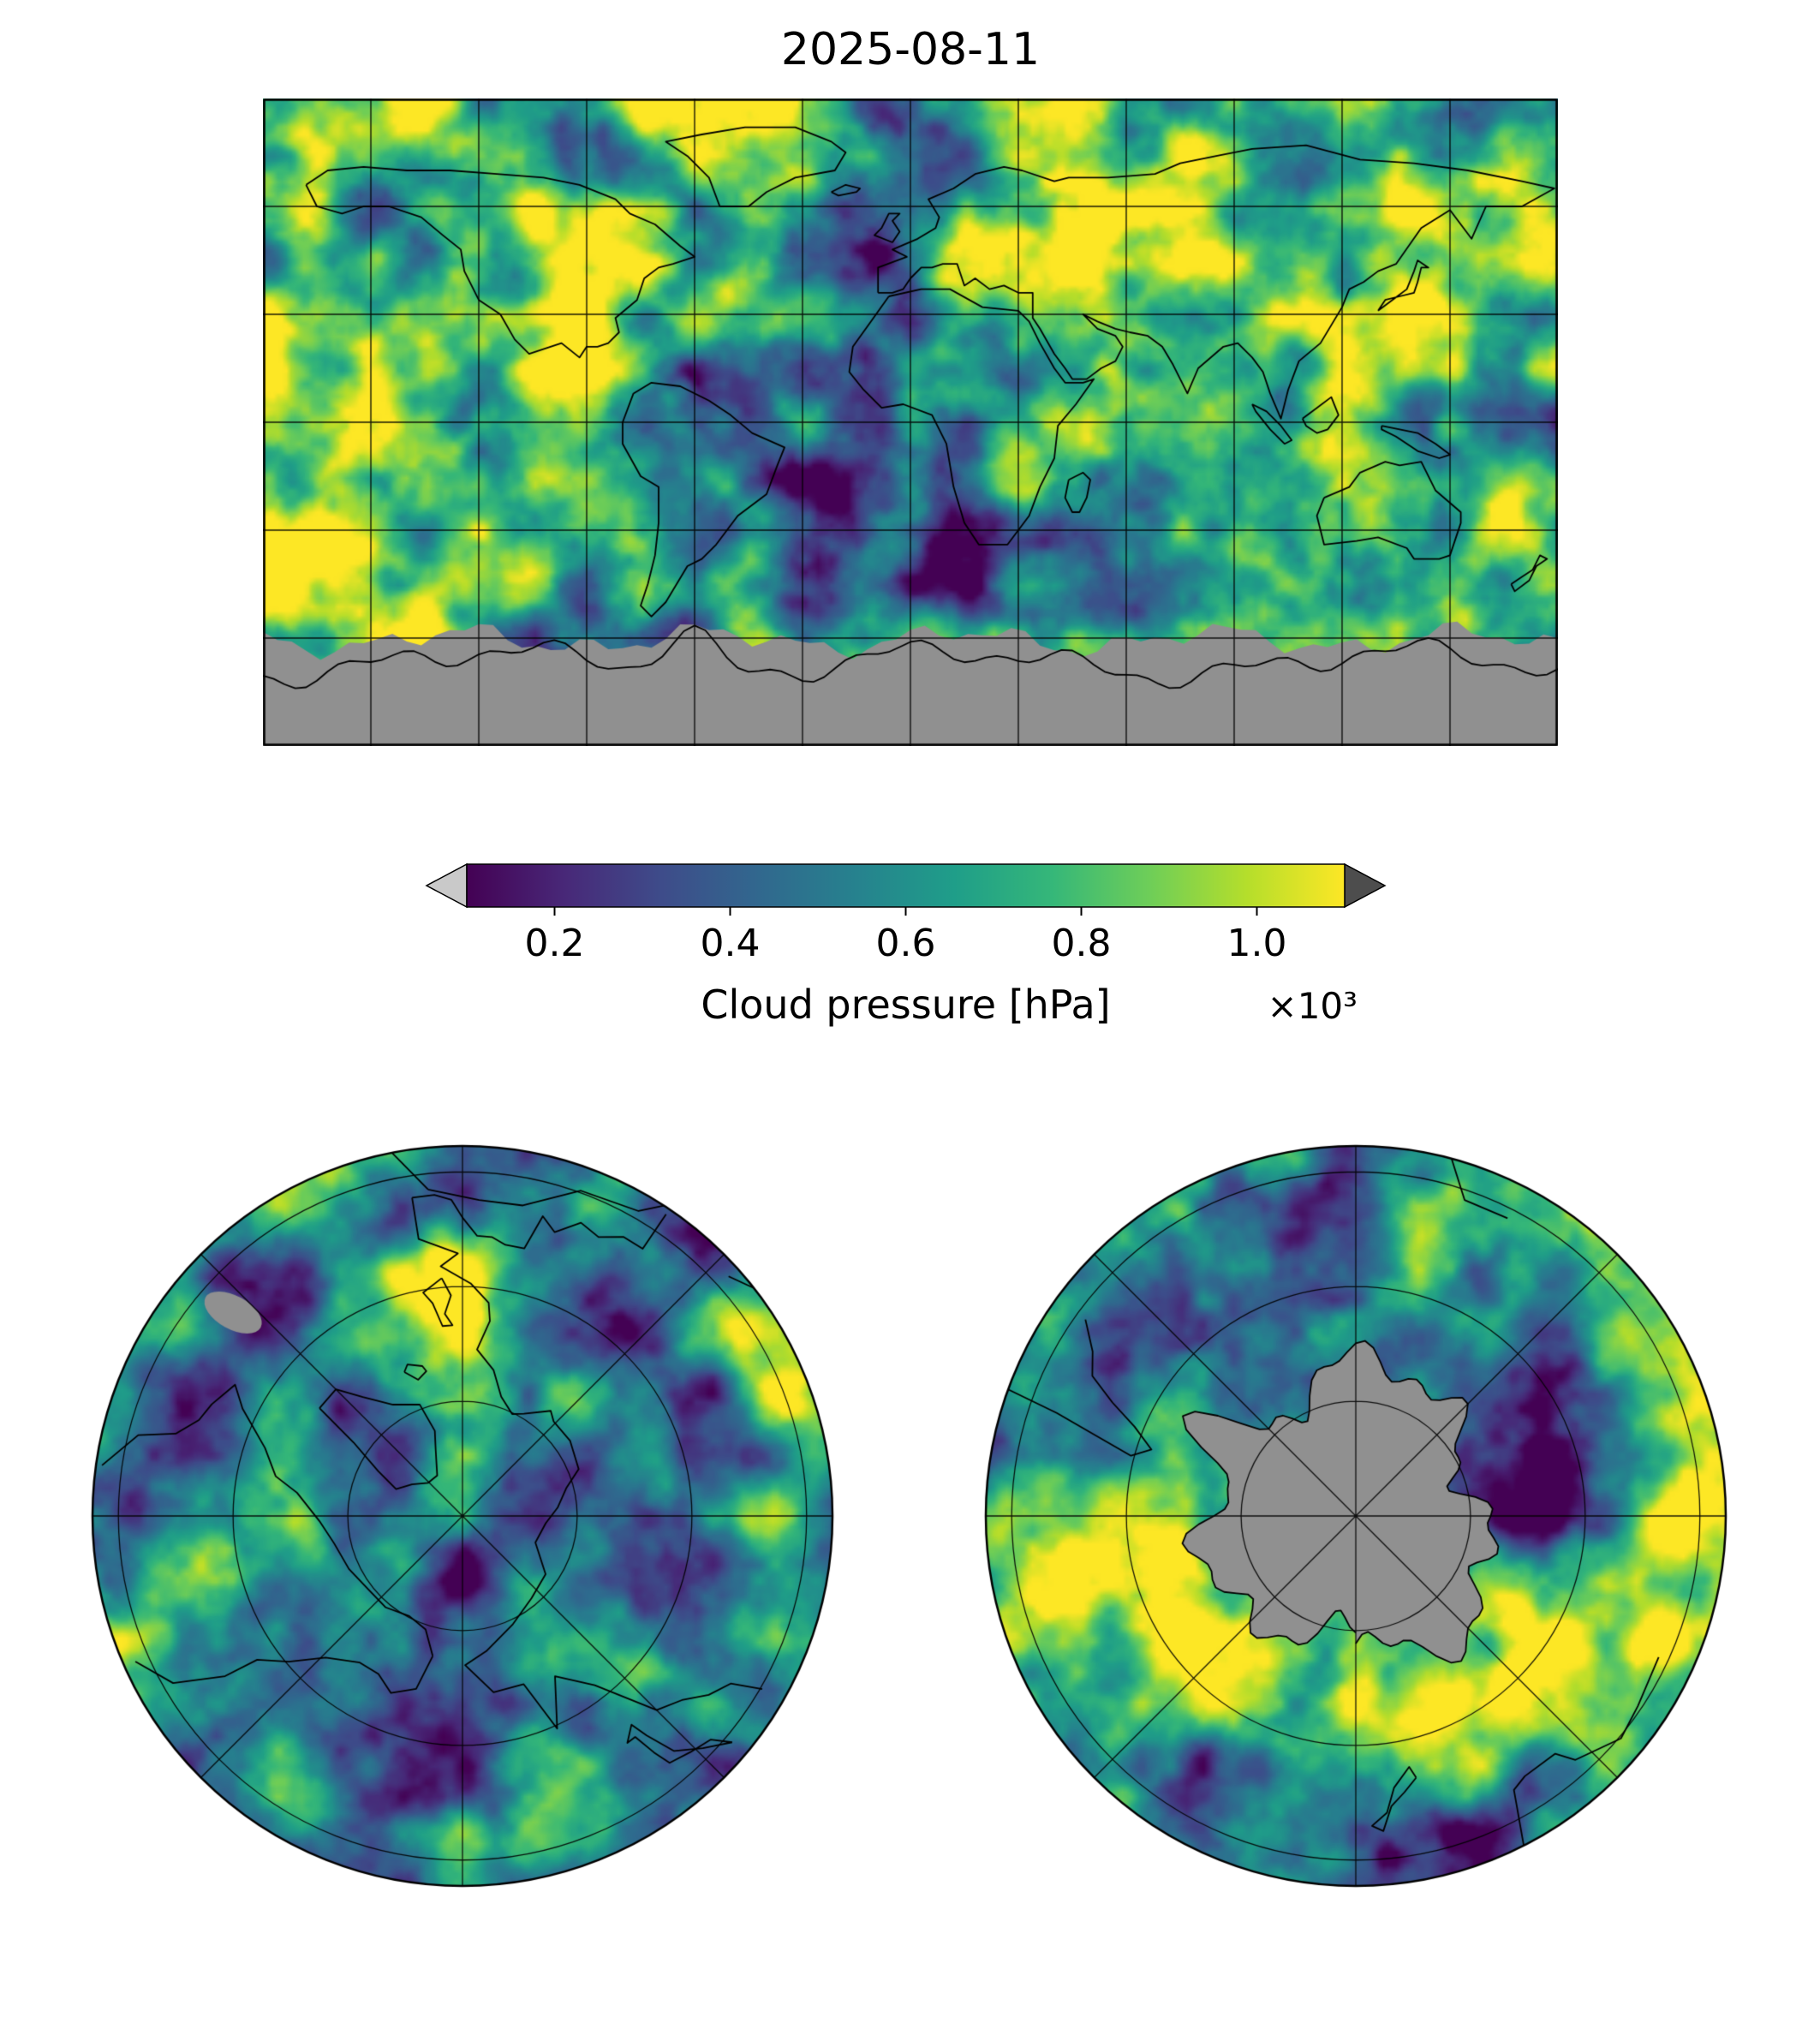 The width and height of the screenshot is (1820, 2023). I want to click on colorbar-gradient, so click(906, 885).